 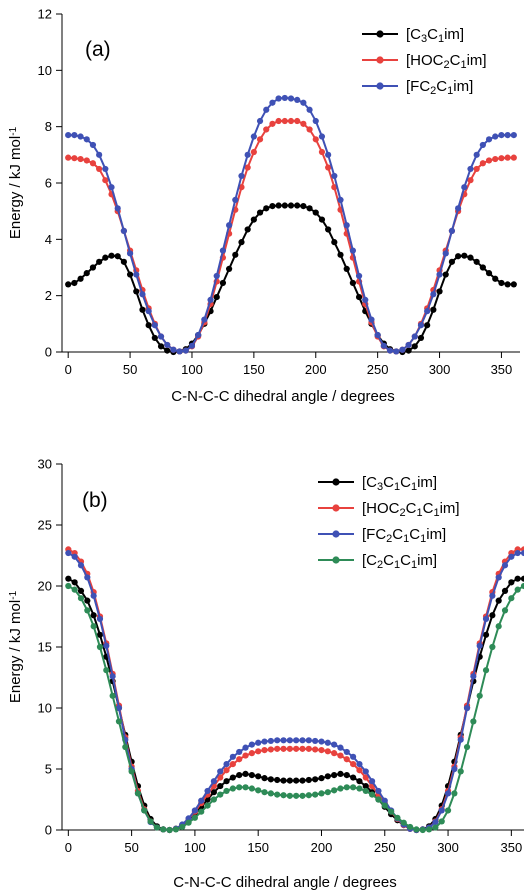 I want to click on legend-entry-part: [HOC, so click(x=381, y=508).